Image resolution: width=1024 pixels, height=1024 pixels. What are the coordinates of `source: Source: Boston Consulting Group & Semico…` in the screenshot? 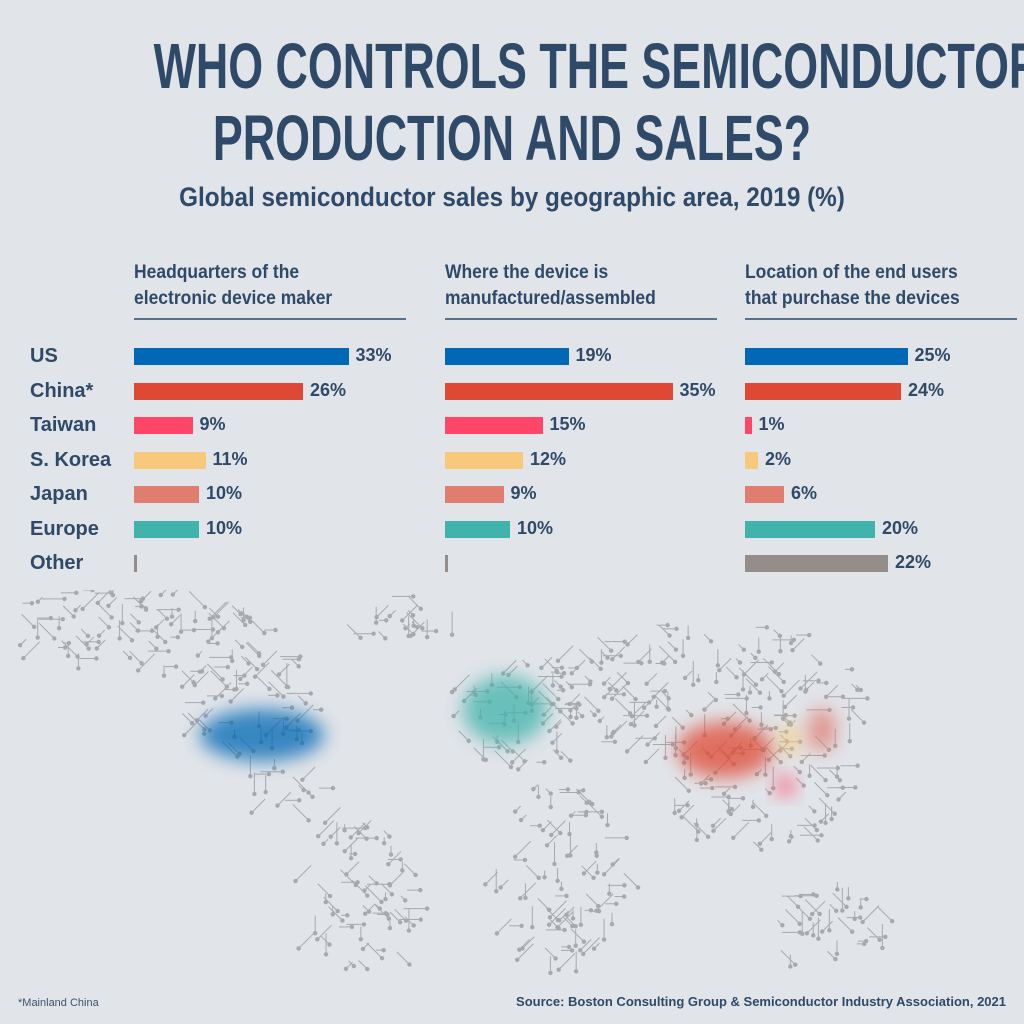 It's located at (761, 1001).